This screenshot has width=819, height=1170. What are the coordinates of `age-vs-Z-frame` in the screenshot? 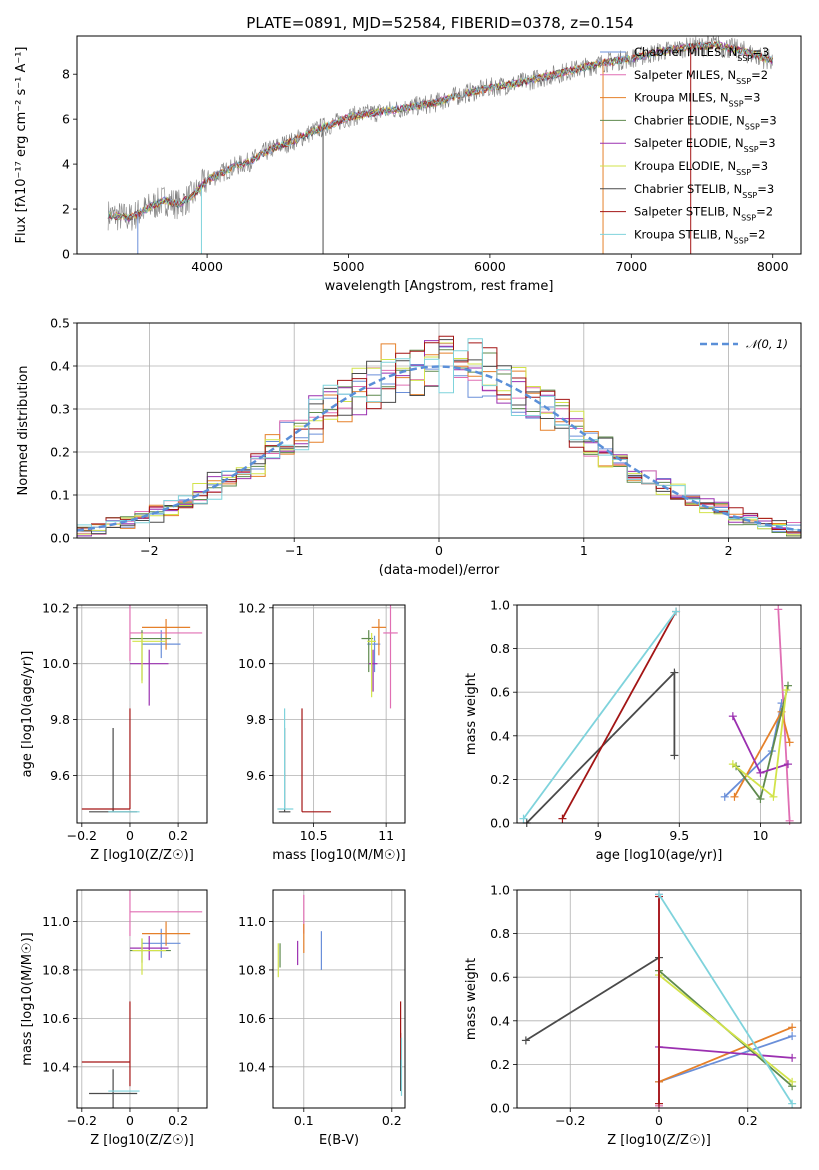 It's located at (142, 714).